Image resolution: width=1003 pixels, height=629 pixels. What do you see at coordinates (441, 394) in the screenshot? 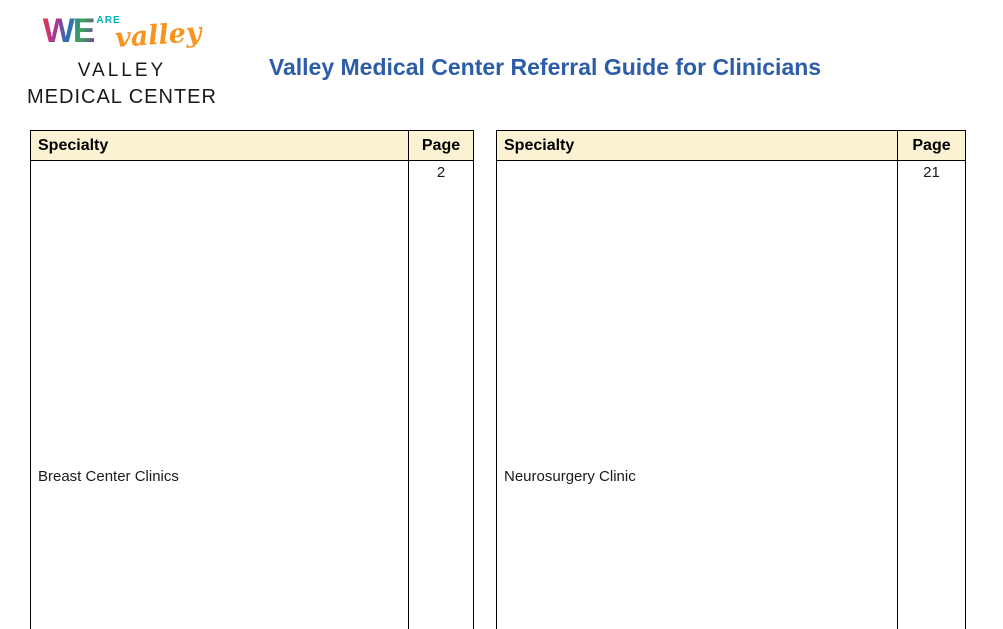
I see `page-cell: 2` at bounding box center [441, 394].